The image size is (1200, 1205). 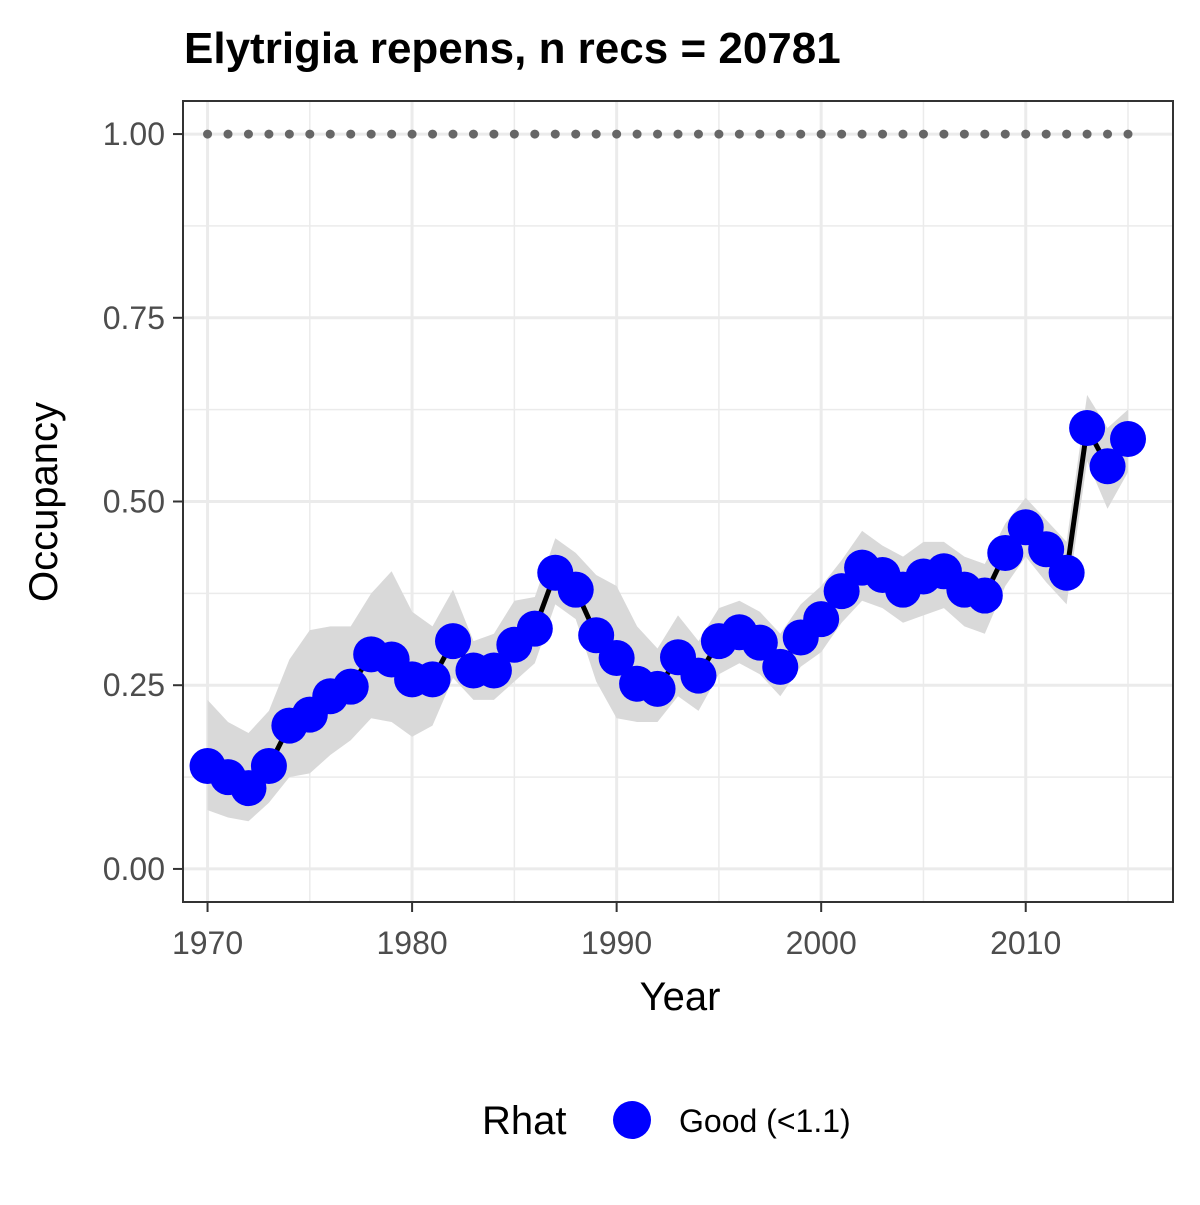 What do you see at coordinates (134, 502) in the screenshot?
I see `y-tick-label: 0.50` at bounding box center [134, 502].